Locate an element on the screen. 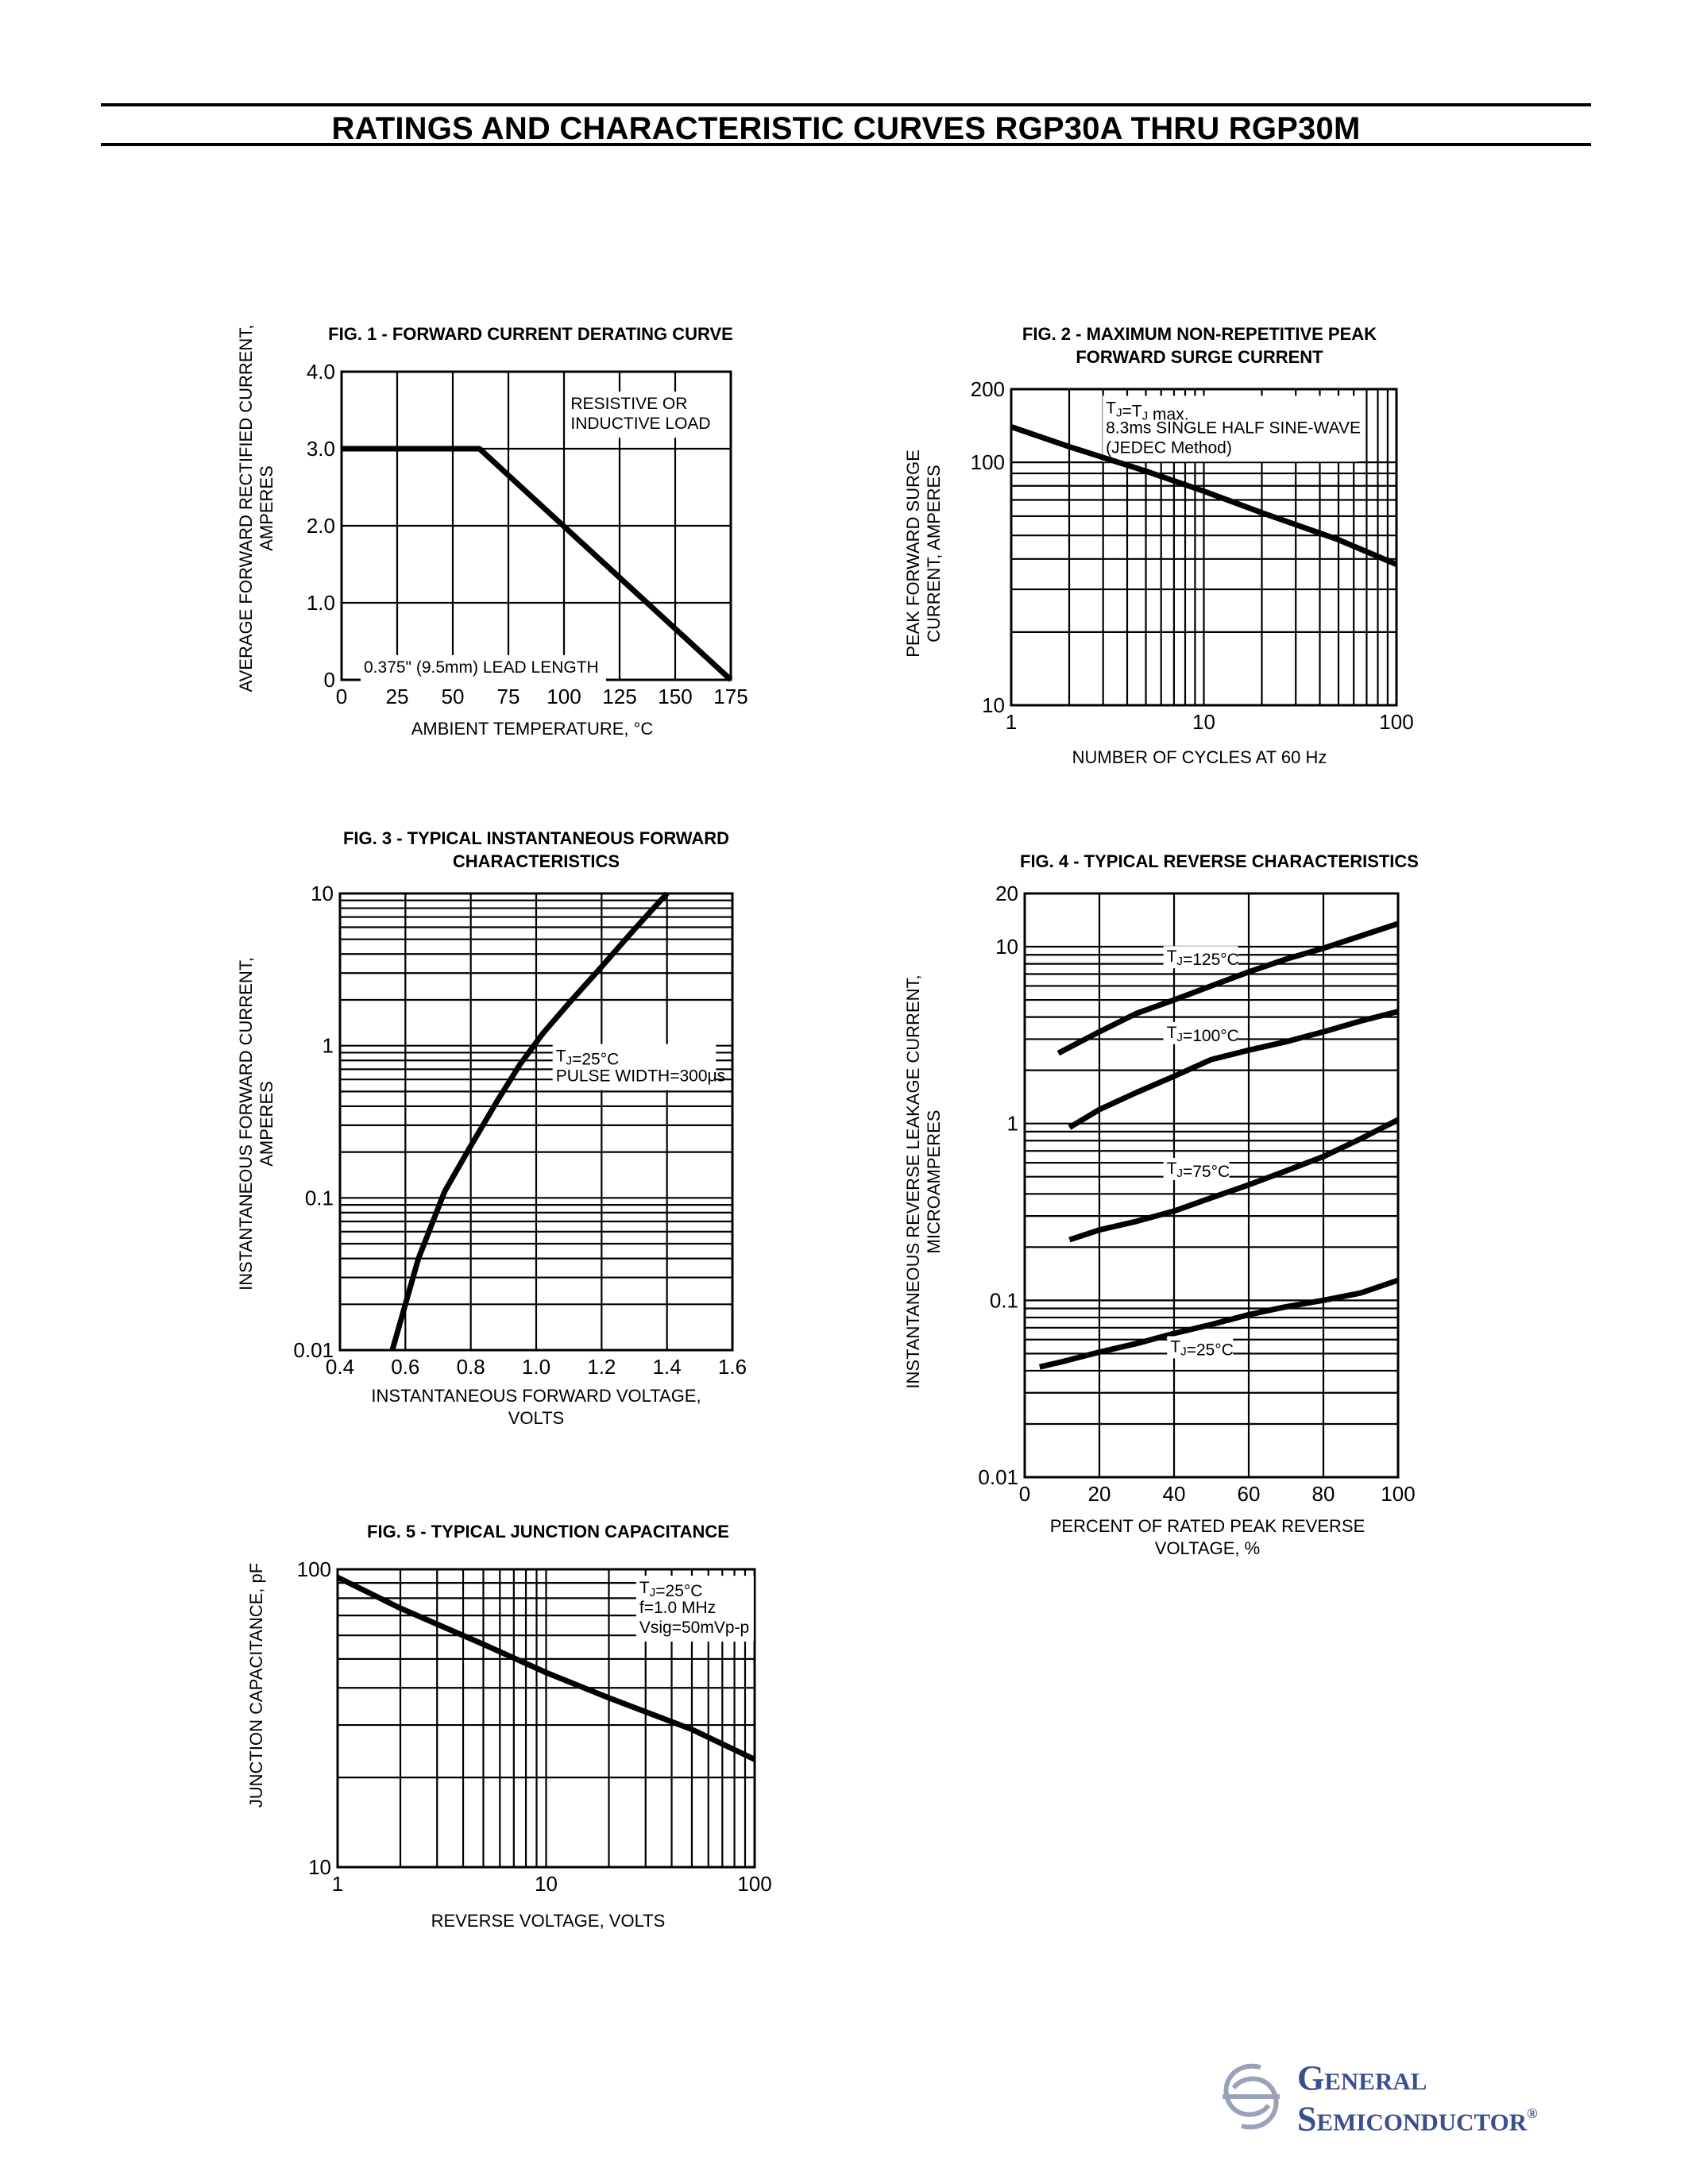 This screenshot has height=2184, width=1688. fig4-series-label-1: TJ=100°C is located at coordinates (1203, 1034).